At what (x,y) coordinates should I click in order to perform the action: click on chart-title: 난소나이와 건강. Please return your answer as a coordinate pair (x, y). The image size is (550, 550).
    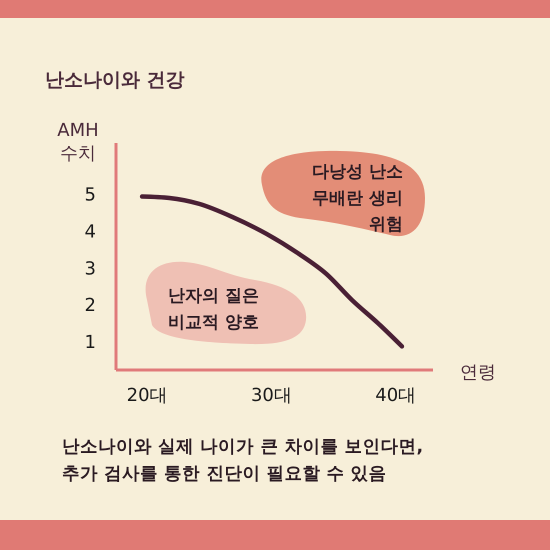
    Looking at the image, I should click on (115, 80).